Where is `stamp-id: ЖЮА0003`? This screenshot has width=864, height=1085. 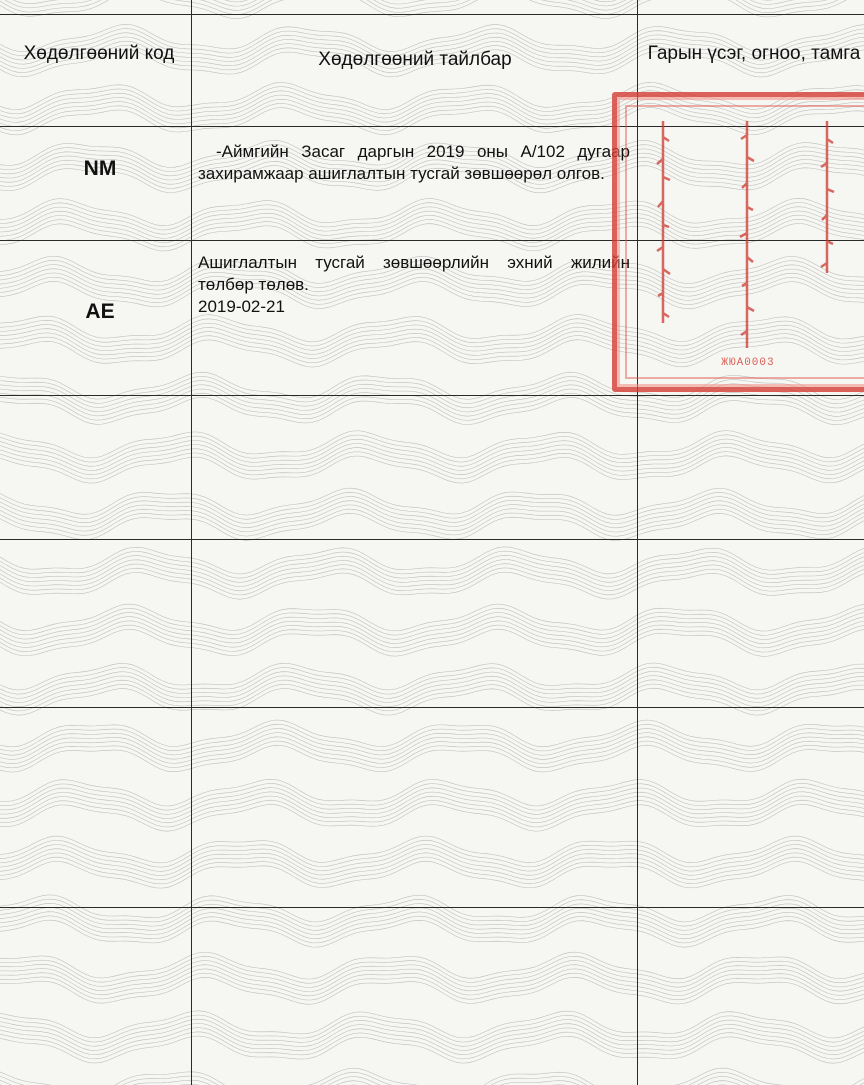 stamp-id: ЖЮА0003 is located at coordinates (748, 363).